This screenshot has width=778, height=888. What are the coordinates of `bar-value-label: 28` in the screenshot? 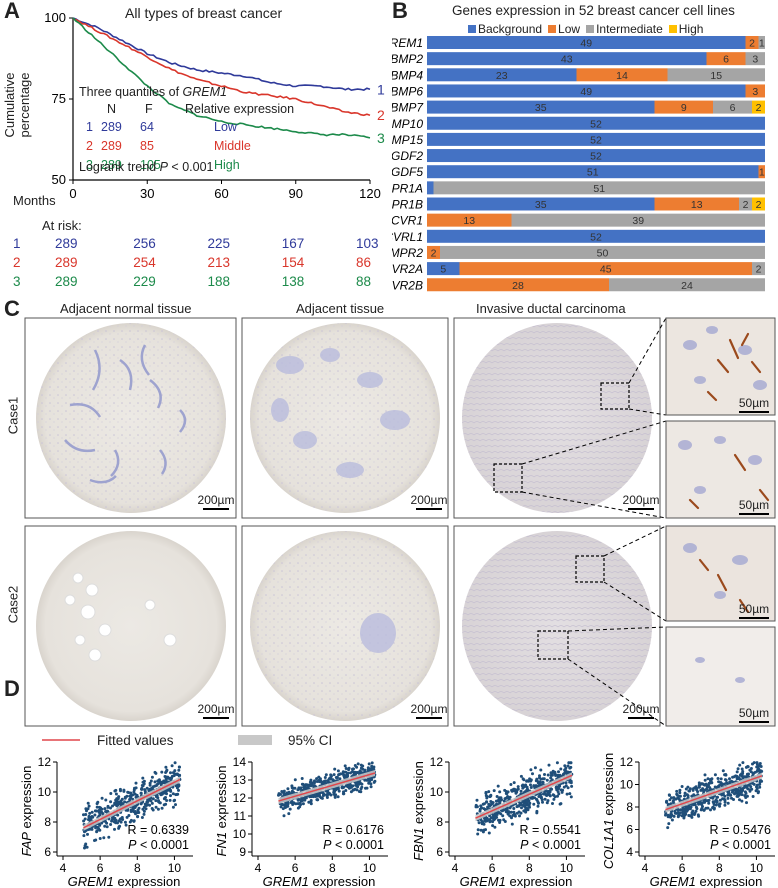 It's located at (518, 286).